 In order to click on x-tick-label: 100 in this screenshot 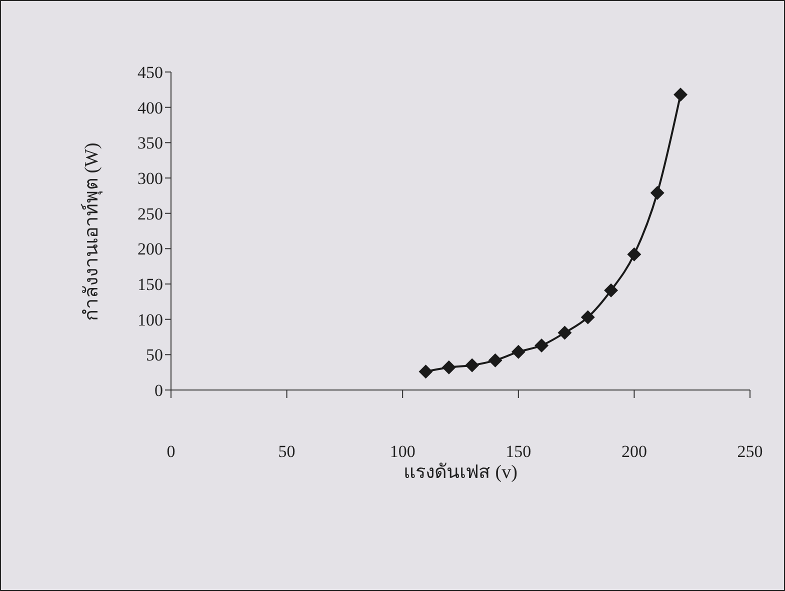, I will do `click(403, 452)`.